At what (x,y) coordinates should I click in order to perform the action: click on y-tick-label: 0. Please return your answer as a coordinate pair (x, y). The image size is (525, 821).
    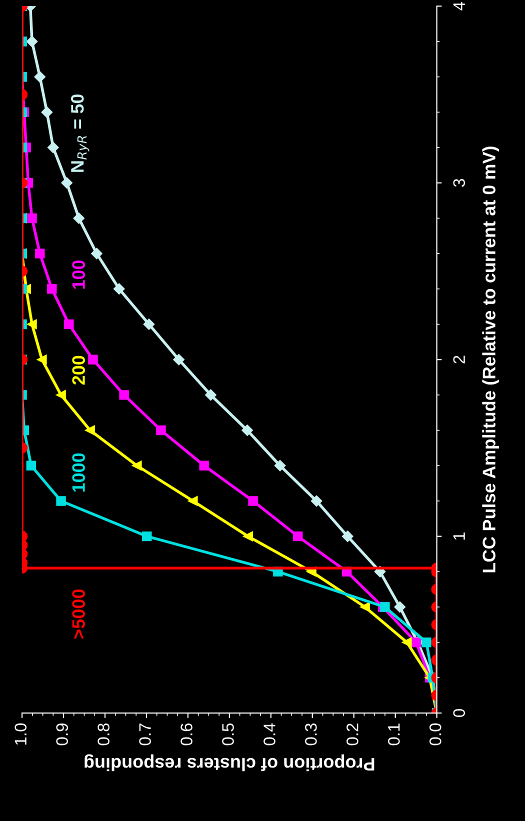
    Looking at the image, I should click on (459, 713).